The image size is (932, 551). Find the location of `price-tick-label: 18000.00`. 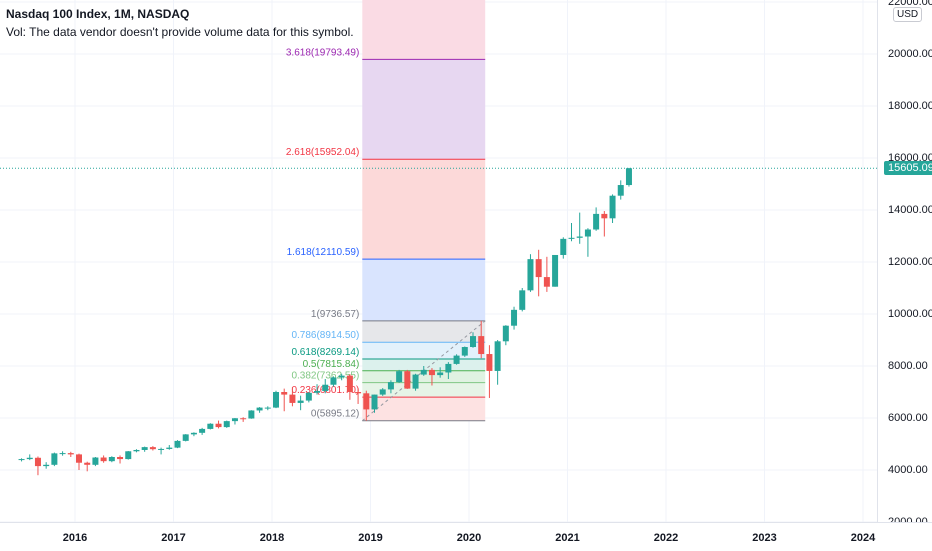

price-tick-label: 18000.00 is located at coordinates (910, 106).